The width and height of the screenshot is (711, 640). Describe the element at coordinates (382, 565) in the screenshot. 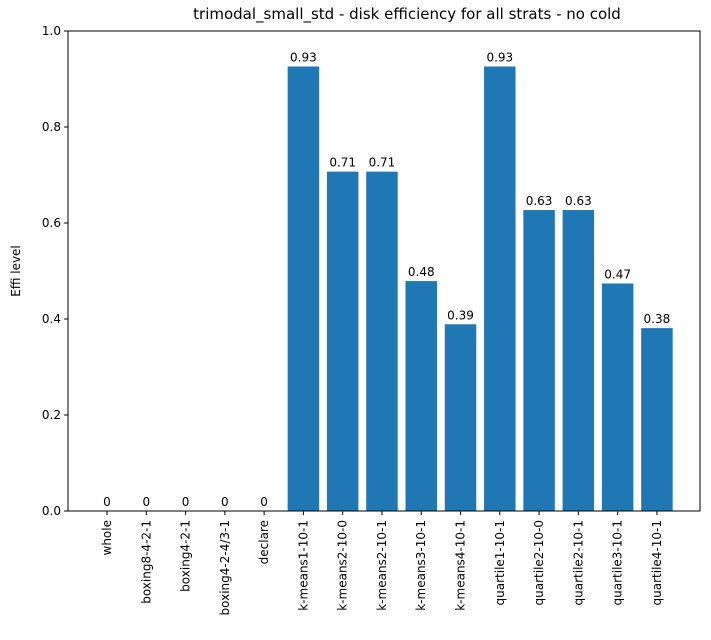

I see `x-tick-label: k-means2-10-1` at that location.